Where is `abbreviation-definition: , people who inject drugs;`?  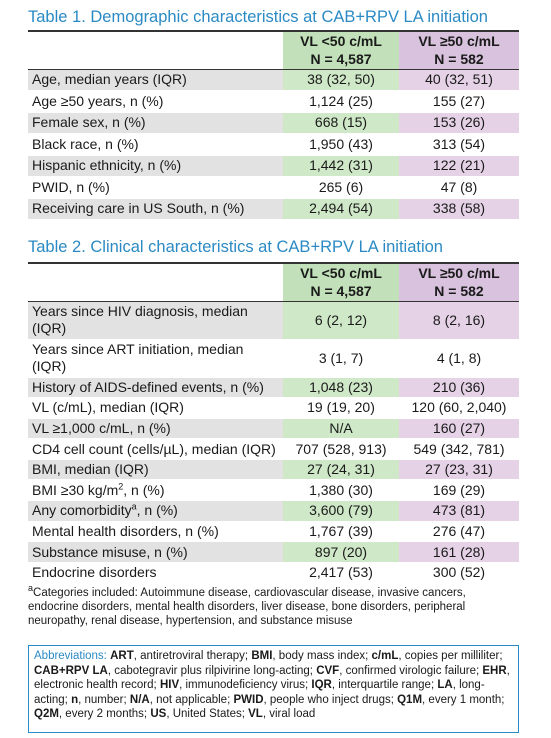 abbreviation-definition: , people who inject drugs; is located at coordinates (330, 699).